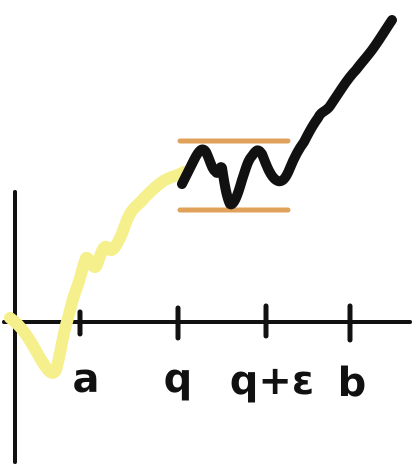  Describe the element at coordinates (178, 379) in the screenshot. I see `tick-label-q: q` at that location.